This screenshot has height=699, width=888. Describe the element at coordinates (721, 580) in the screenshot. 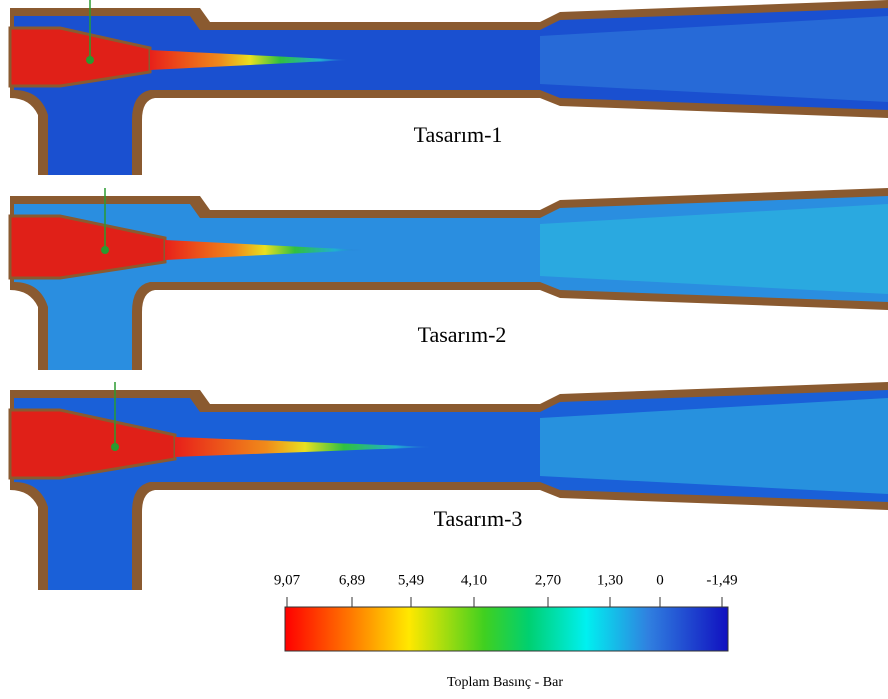

I see `colorbar-tick-label: -1,49` at that location.